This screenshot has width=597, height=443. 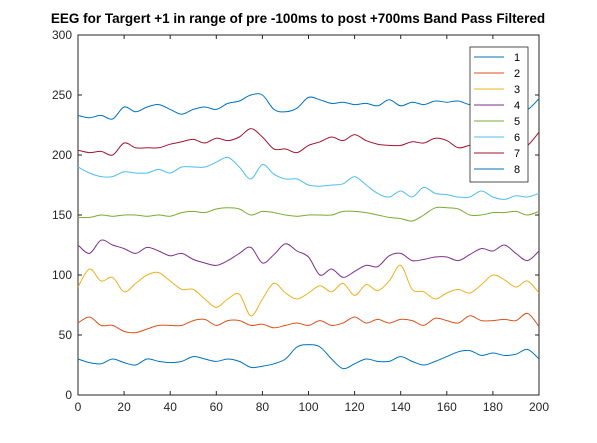 What do you see at coordinates (517, 106) in the screenshot?
I see `legend-label-4: 4` at bounding box center [517, 106].